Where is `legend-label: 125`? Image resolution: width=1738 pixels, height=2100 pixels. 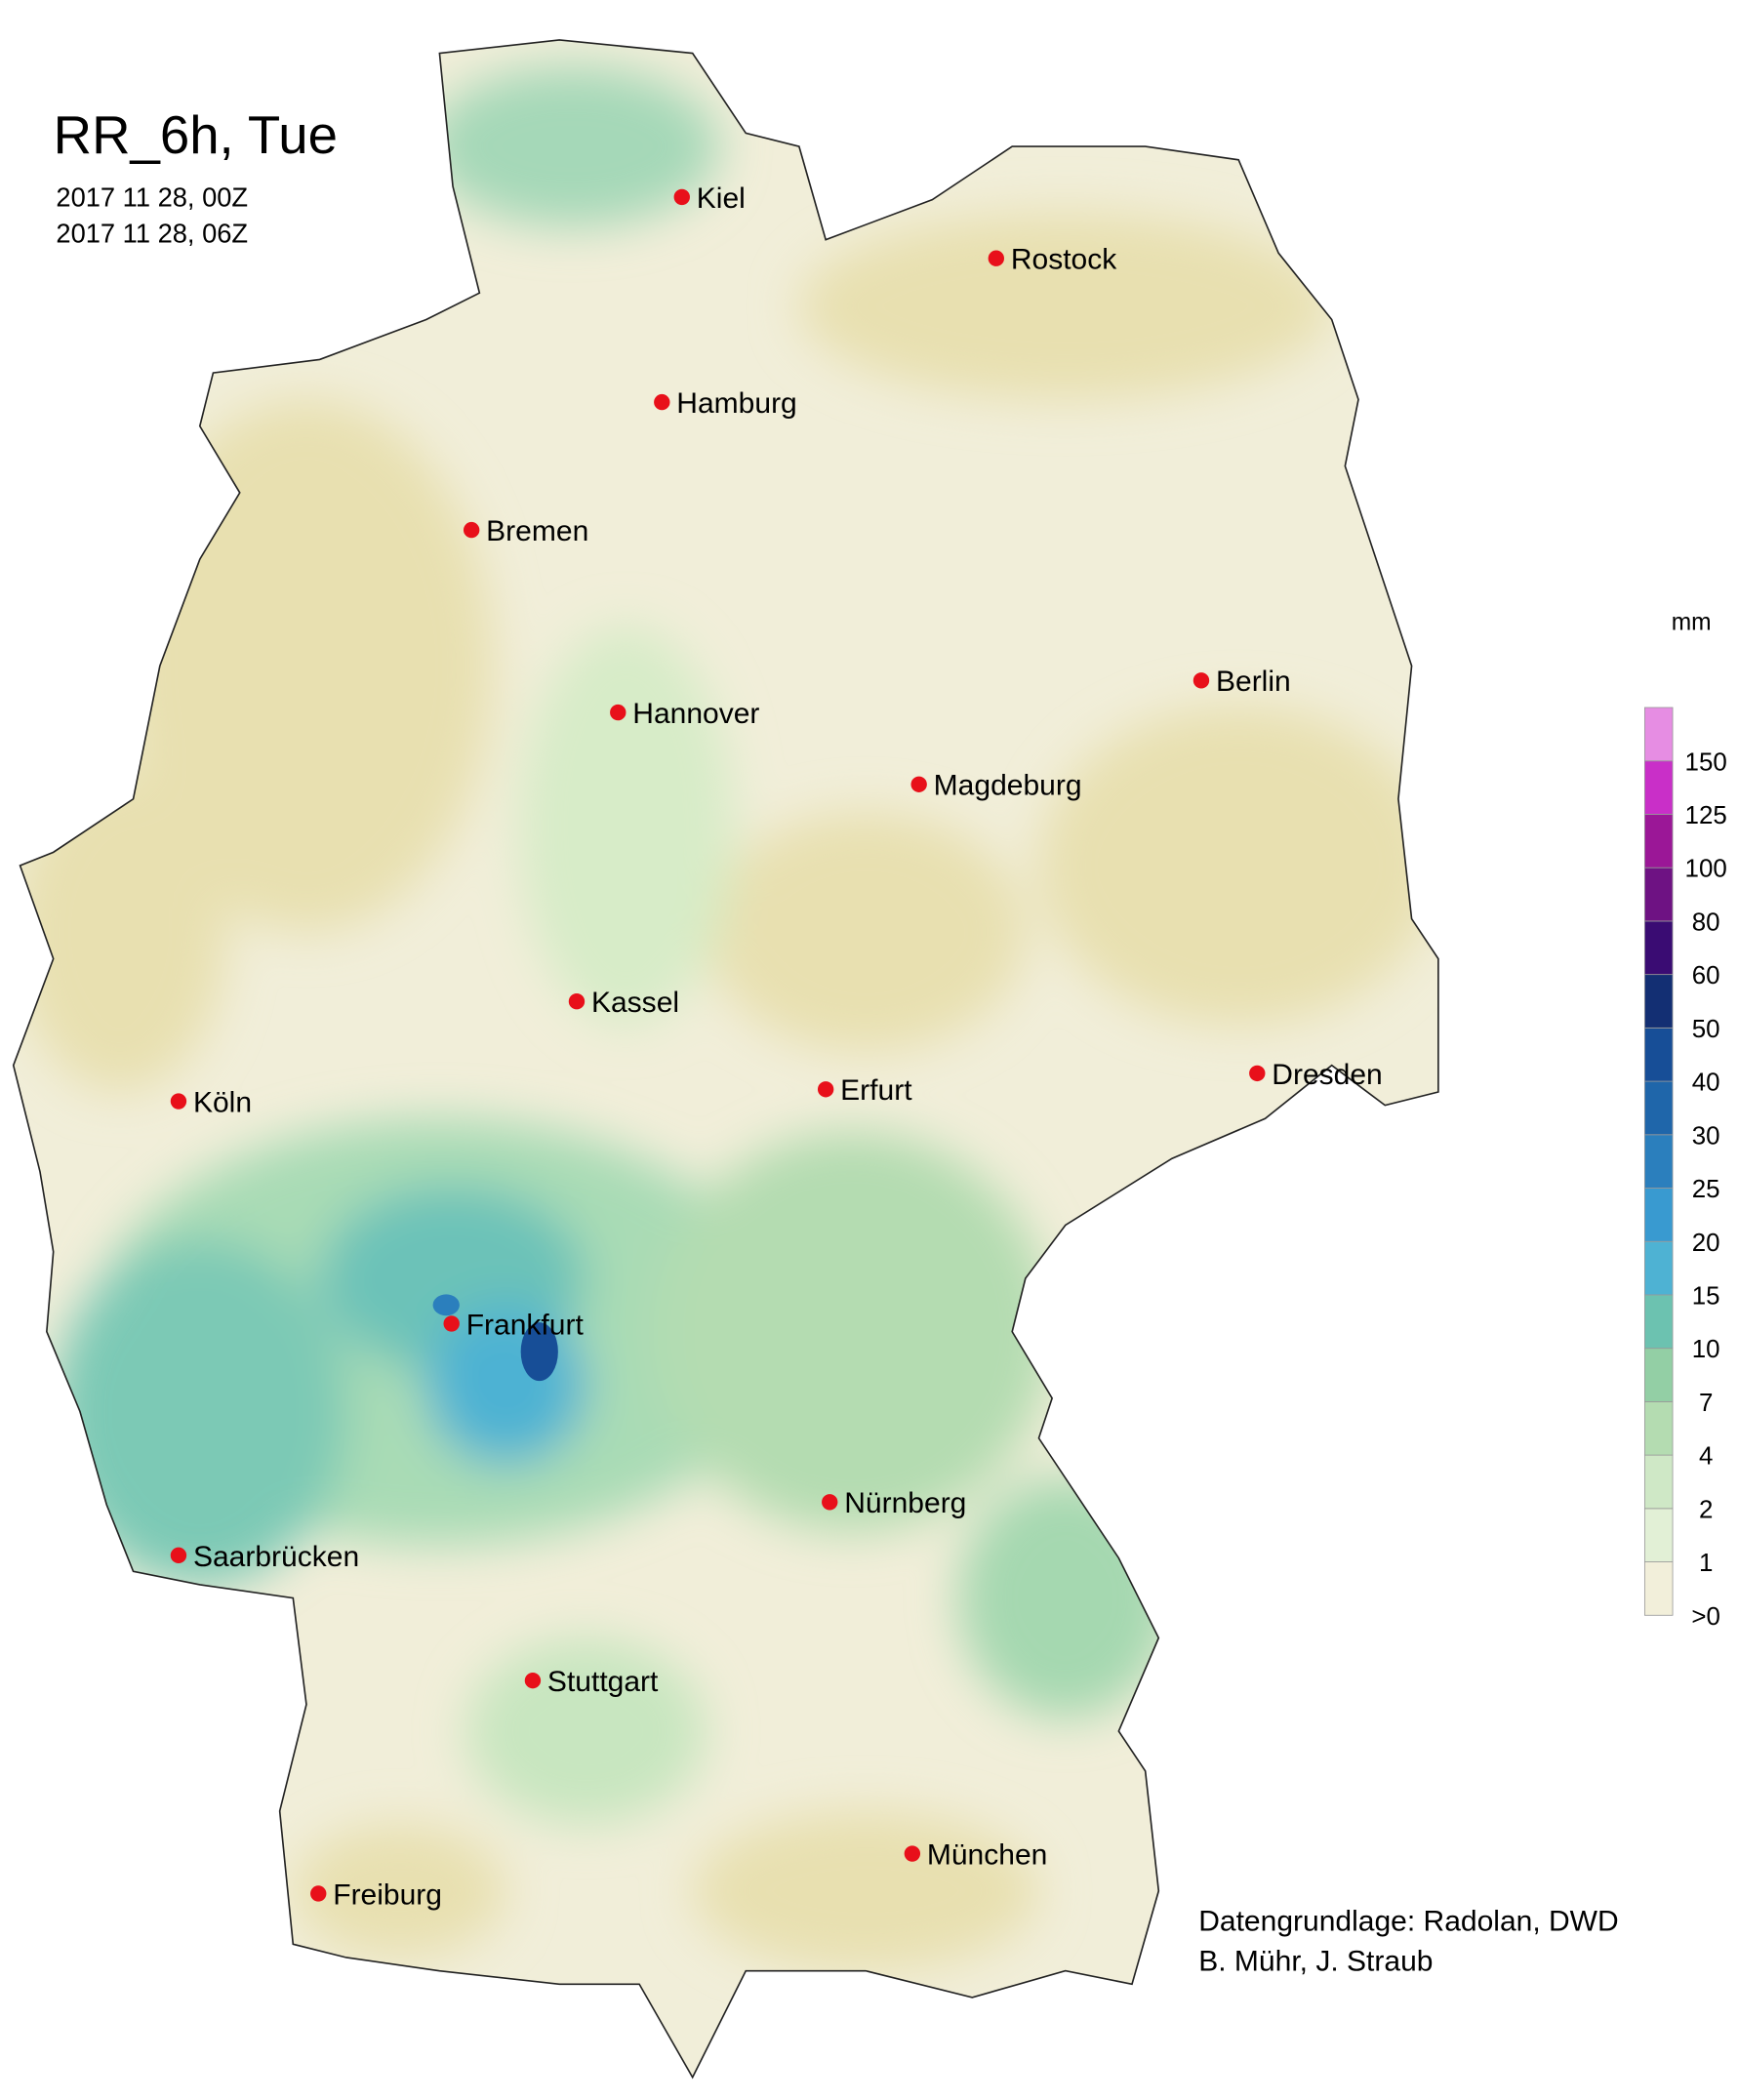
legend-label: 125 is located at coordinates (1706, 815).